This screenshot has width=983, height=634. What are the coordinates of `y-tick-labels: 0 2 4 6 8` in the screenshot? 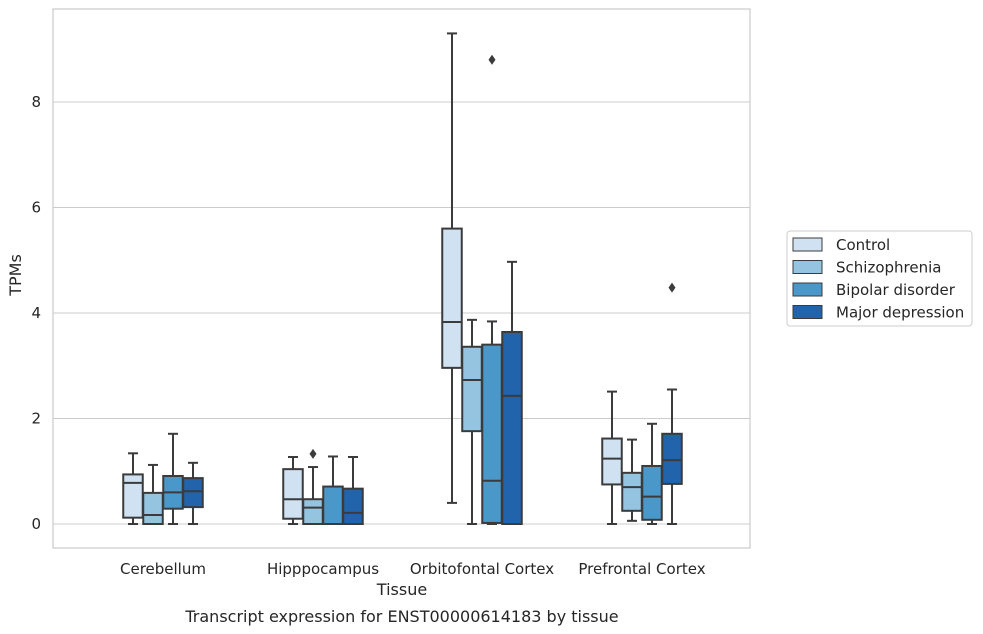 It's located at (36, 313).